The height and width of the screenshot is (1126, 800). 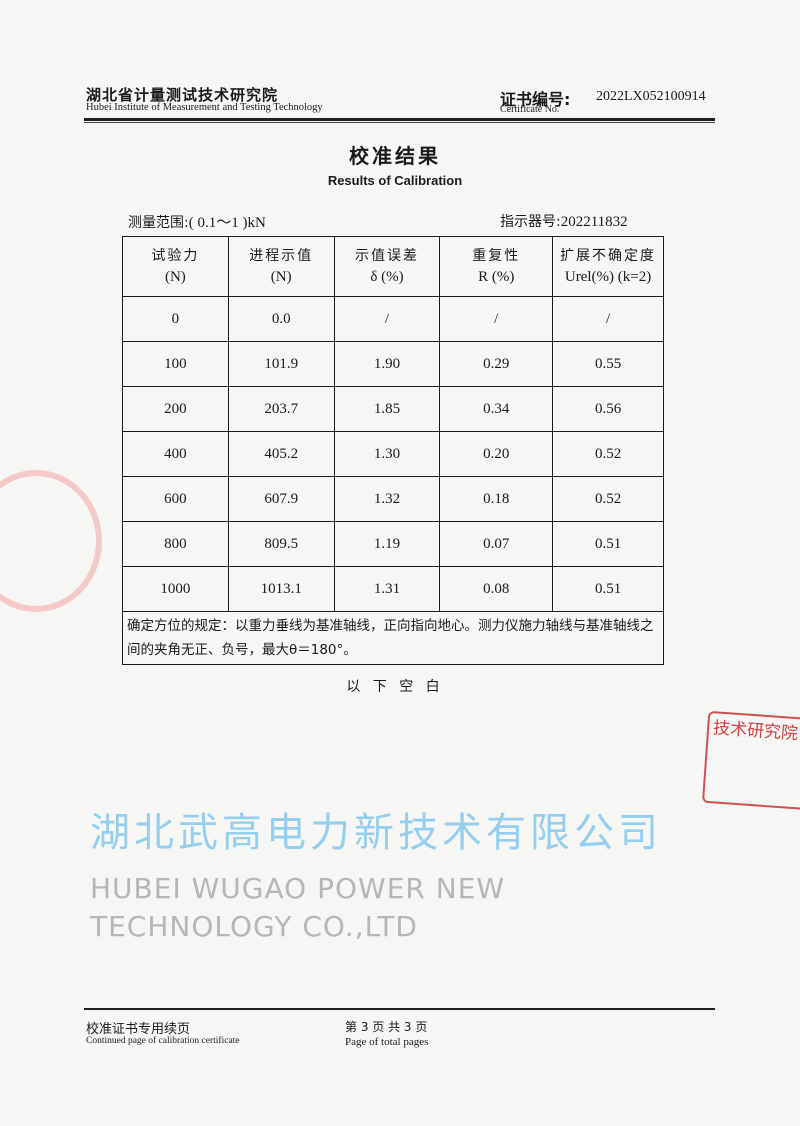 I want to click on header-line1: 重复性, so click(x=496, y=255).